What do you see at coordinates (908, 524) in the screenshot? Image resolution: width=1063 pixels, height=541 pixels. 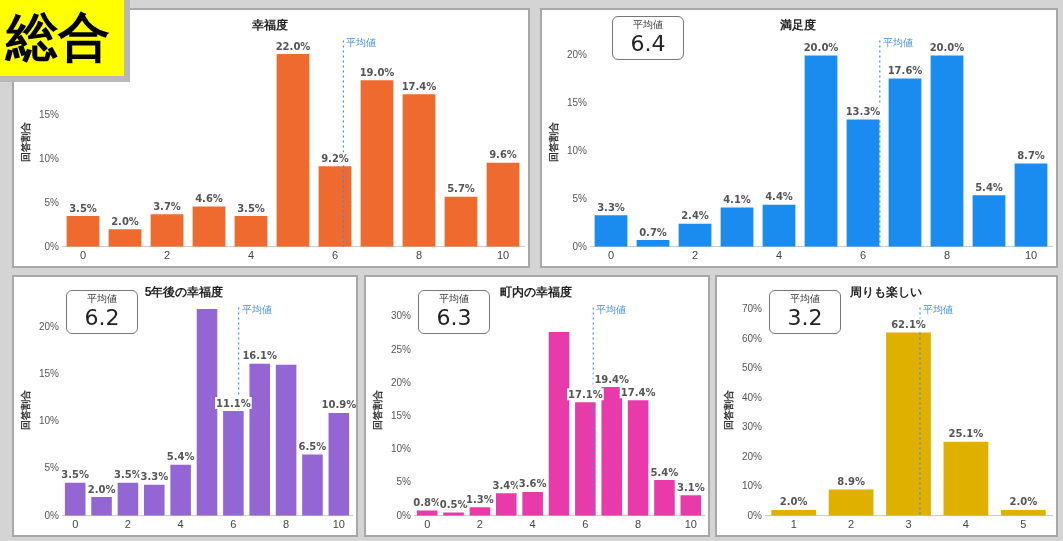 I see `x-tick-label: 3` at bounding box center [908, 524].